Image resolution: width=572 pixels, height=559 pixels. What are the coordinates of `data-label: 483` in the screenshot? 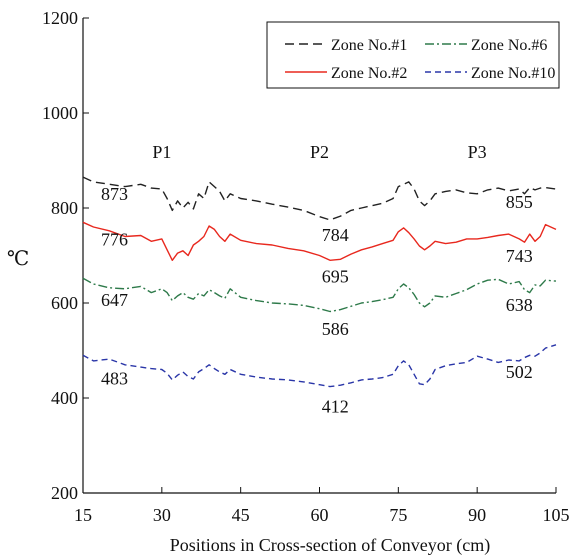 It's located at (114, 379).